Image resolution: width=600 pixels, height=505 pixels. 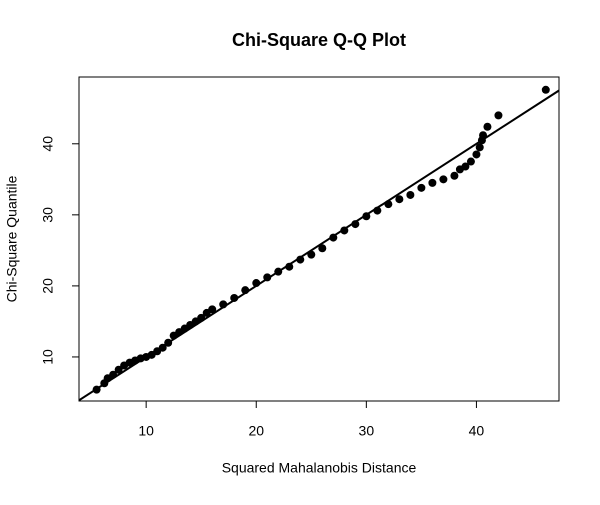 What do you see at coordinates (48, 286) in the screenshot?
I see `y-tick-label: 20` at bounding box center [48, 286].